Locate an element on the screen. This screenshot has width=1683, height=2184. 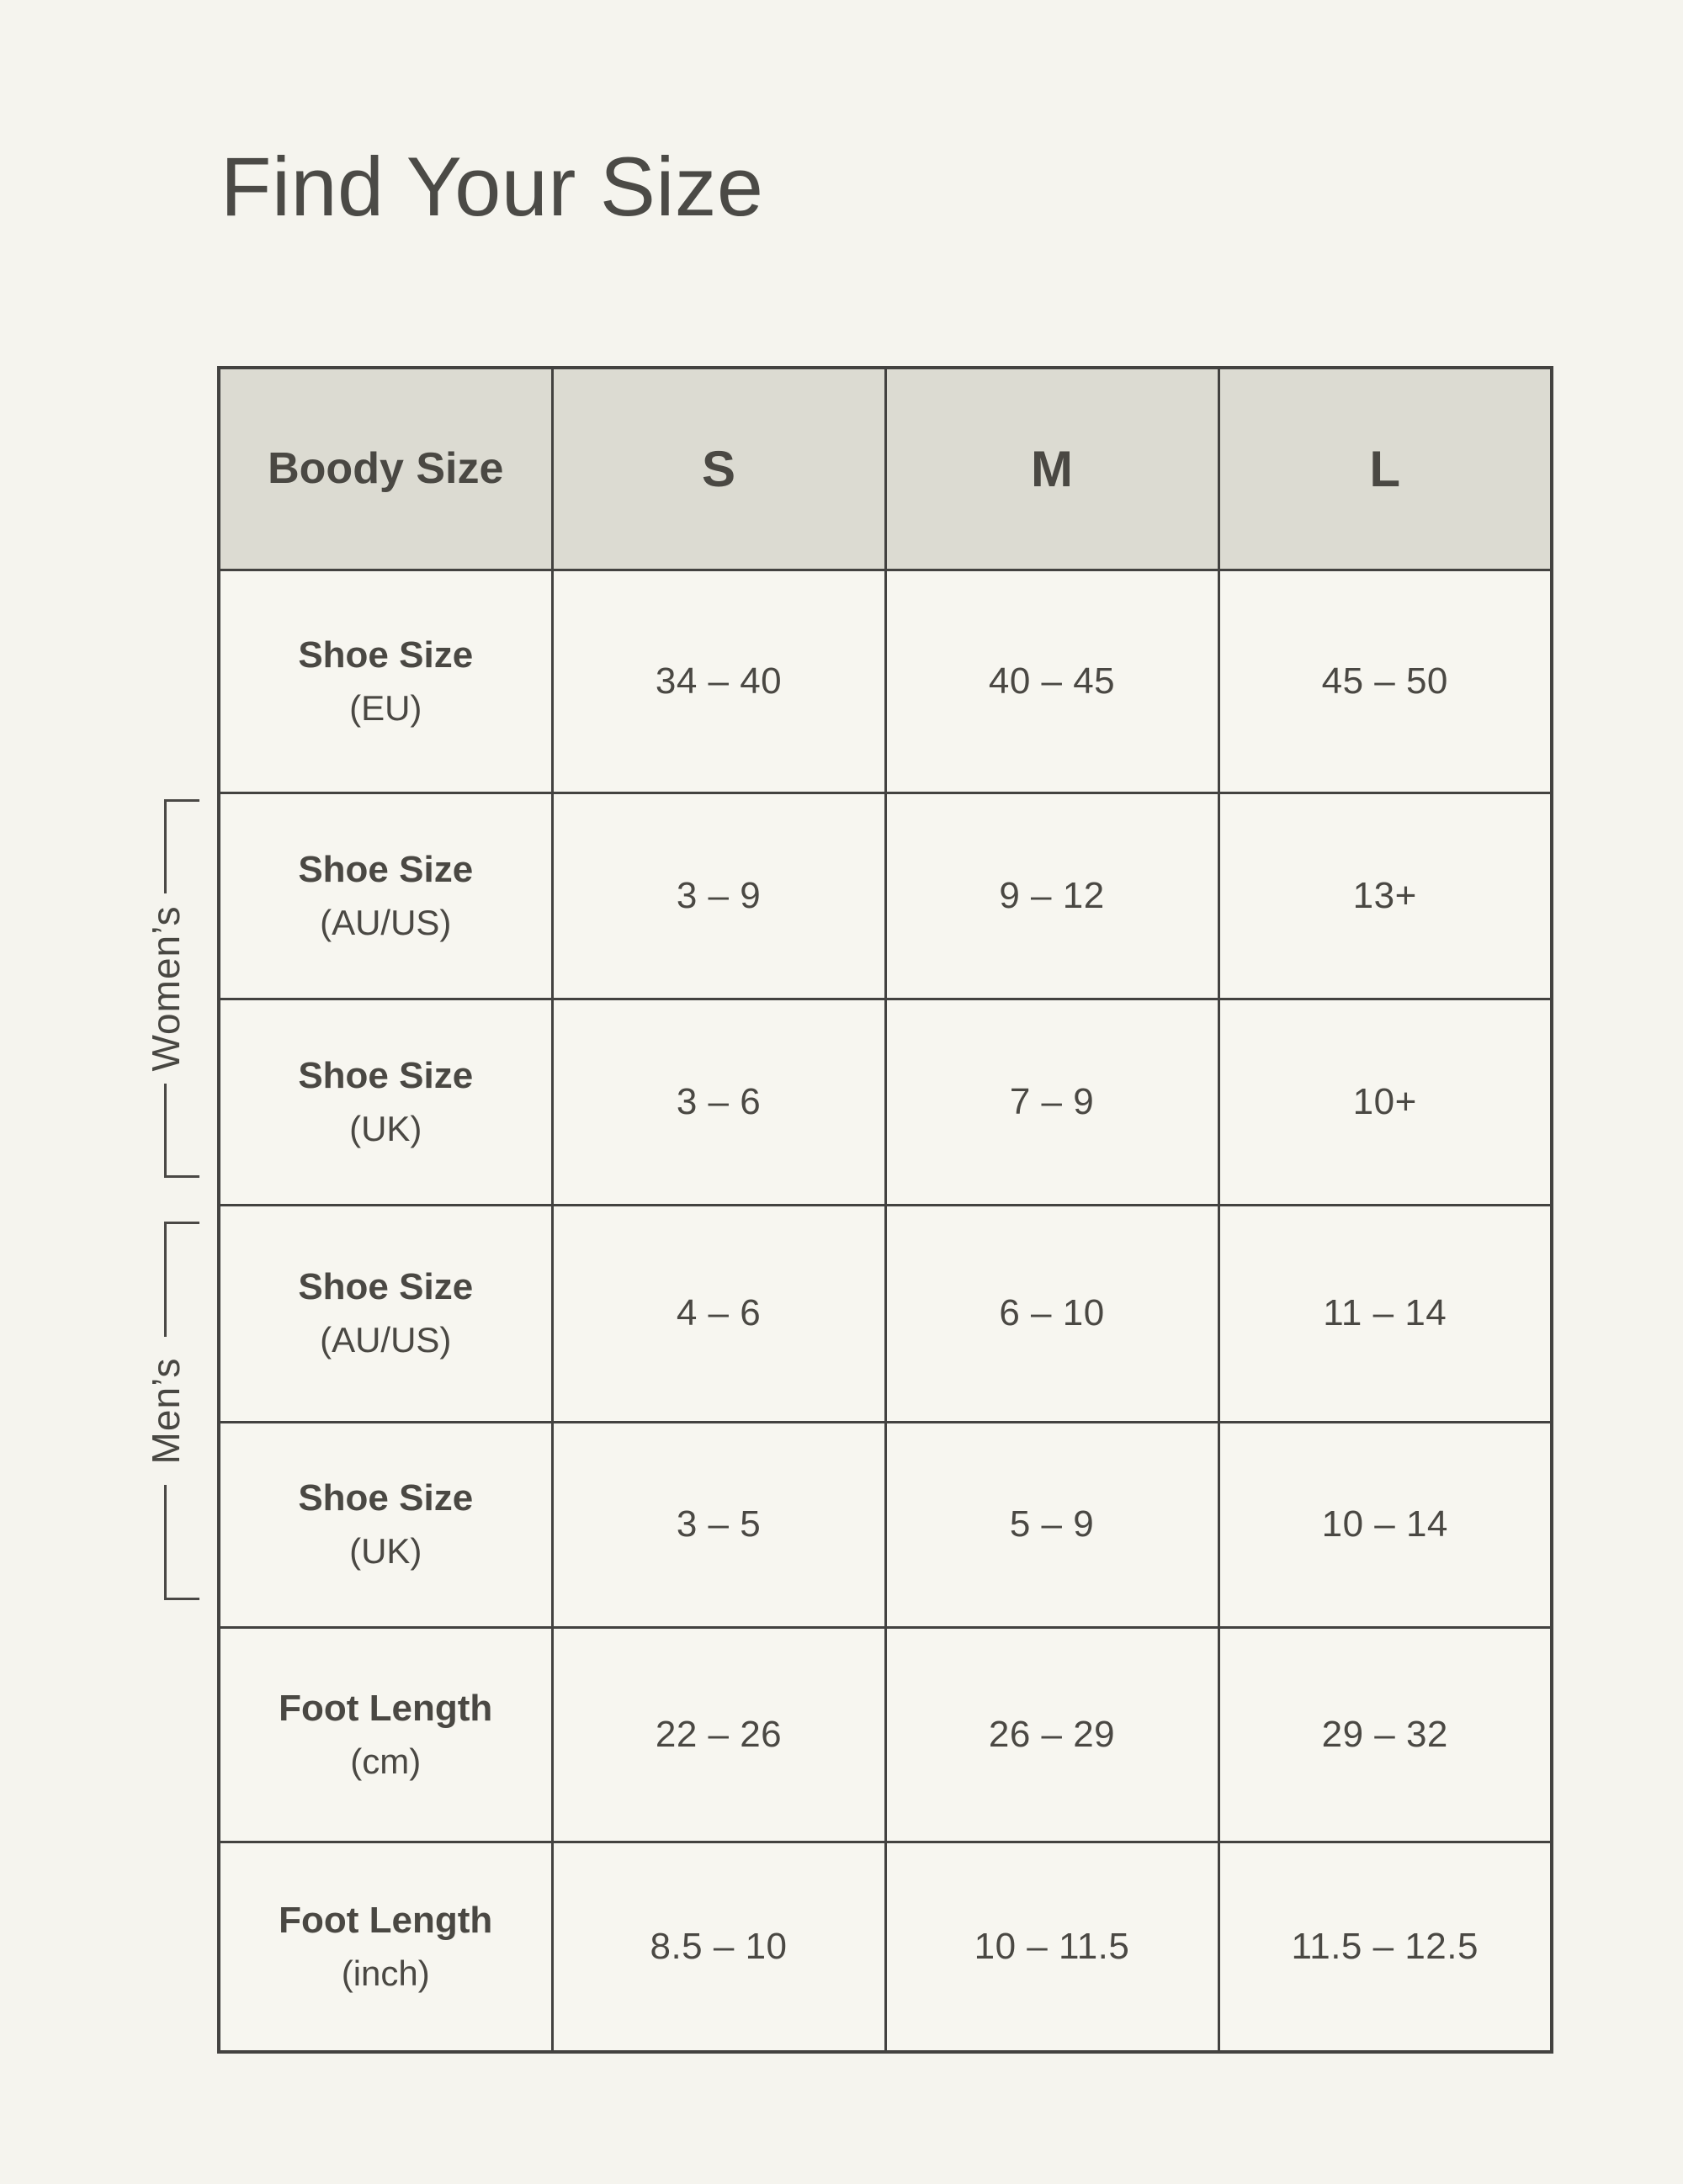
mens-group-label-area: Men’s is located at coordinates (171, 1411).